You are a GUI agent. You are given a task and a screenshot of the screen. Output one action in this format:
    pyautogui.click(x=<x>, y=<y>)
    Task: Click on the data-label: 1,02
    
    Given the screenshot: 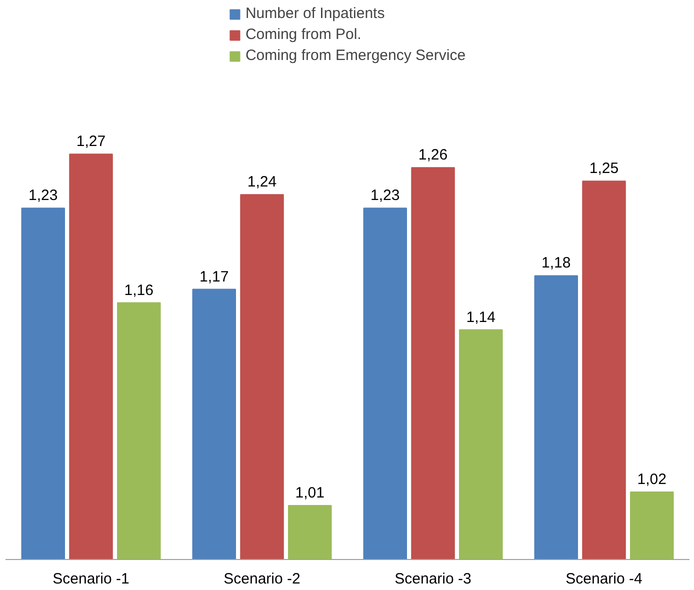 What is the action you would take?
    pyautogui.click(x=651, y=479)
    